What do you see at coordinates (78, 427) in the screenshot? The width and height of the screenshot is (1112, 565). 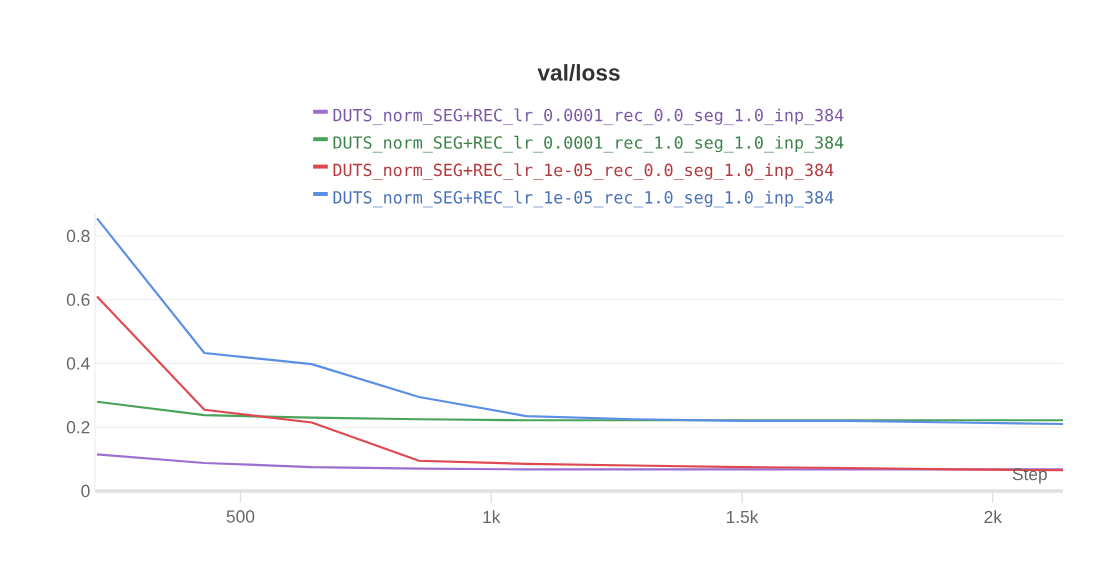 I see `y-tick-label: 0.2` at bounding box center [78, 427].